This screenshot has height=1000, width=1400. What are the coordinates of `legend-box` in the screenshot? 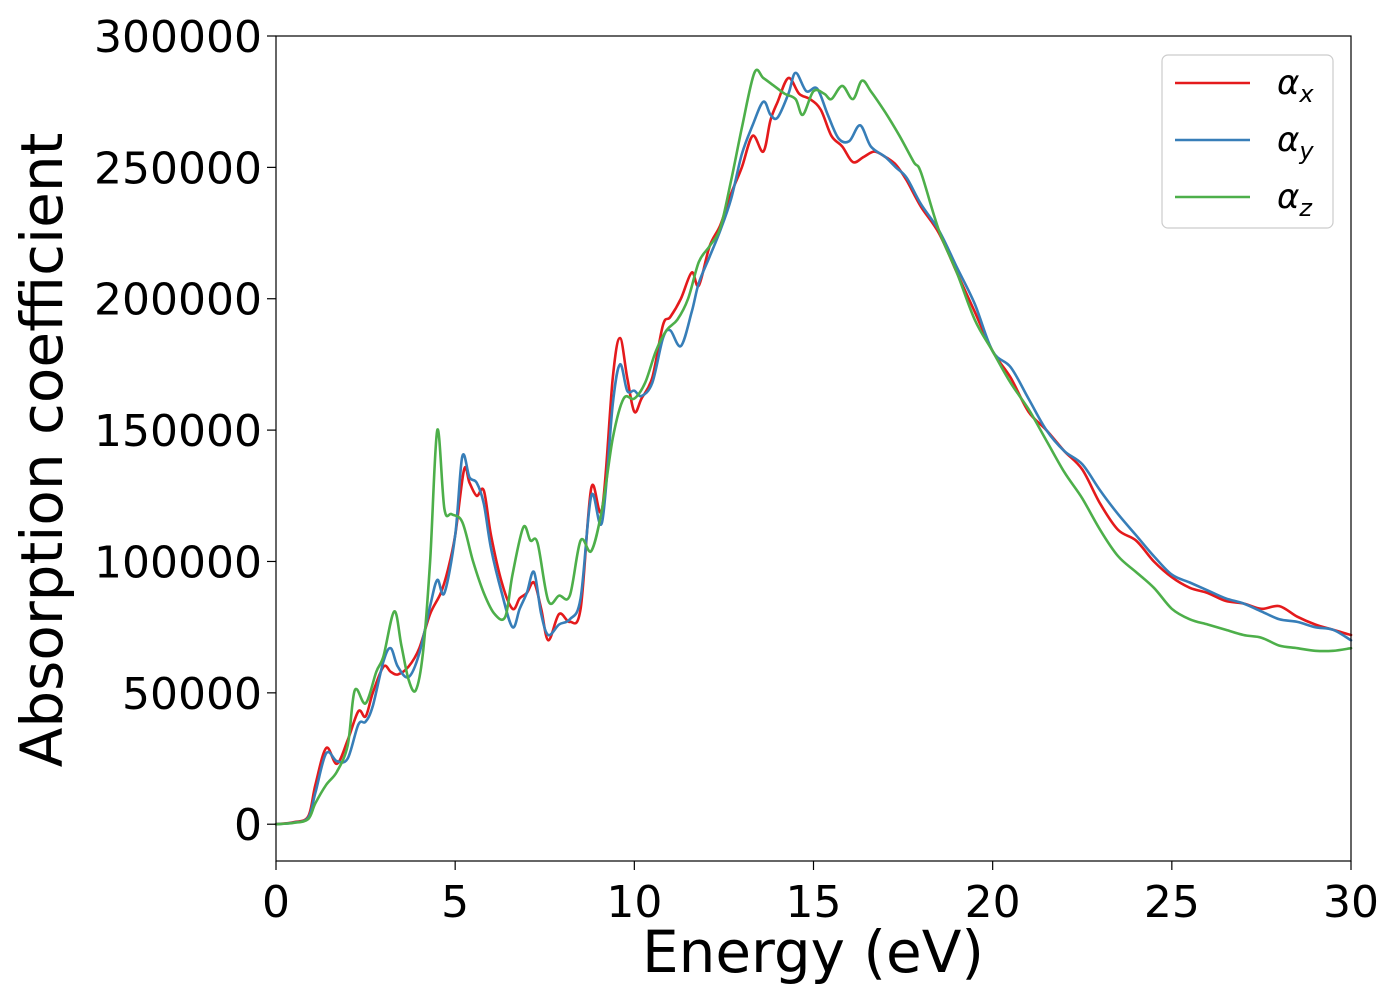 It's located at (1247, 141).